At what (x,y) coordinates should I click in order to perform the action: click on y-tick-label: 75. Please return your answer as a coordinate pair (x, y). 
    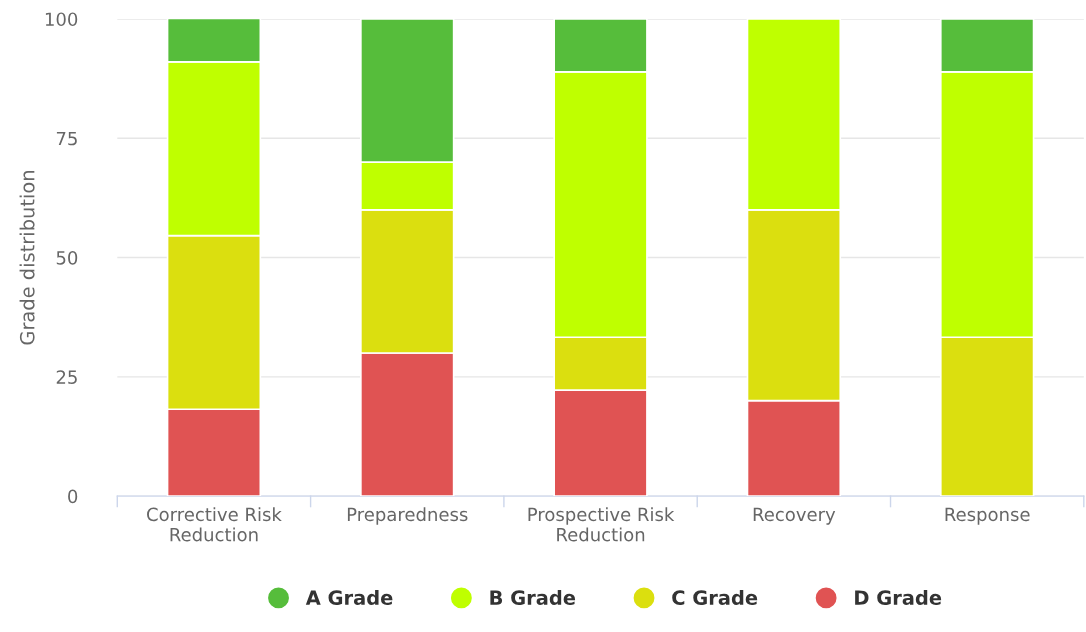
    Looking at the image, I should click on (66, 138).